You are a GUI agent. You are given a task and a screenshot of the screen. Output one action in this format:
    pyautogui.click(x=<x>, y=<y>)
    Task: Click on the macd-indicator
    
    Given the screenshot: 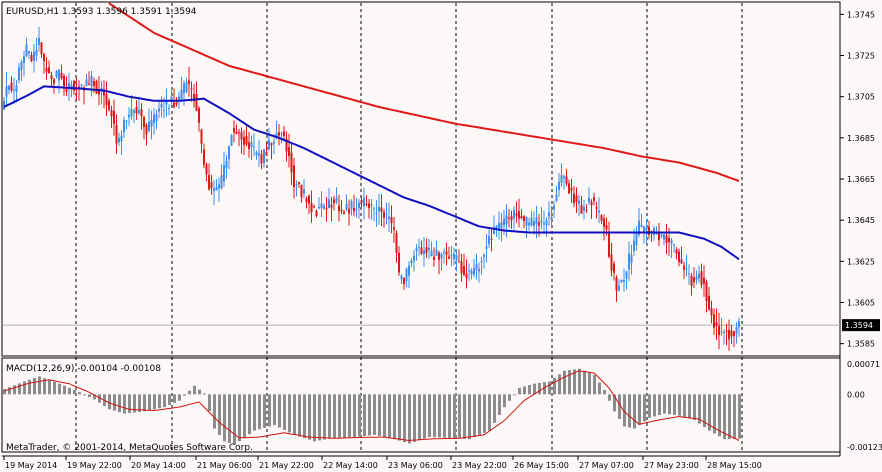 What is the action you would take?
    pyautogui.click(x=372, y=406)
    